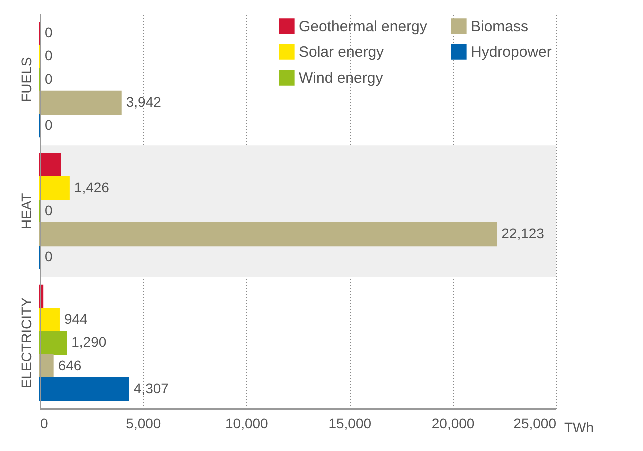  What do you see at coordinates (152, 388) in the screenshot?
I see `data-label: 4,307` at bounding box center [152, 388].